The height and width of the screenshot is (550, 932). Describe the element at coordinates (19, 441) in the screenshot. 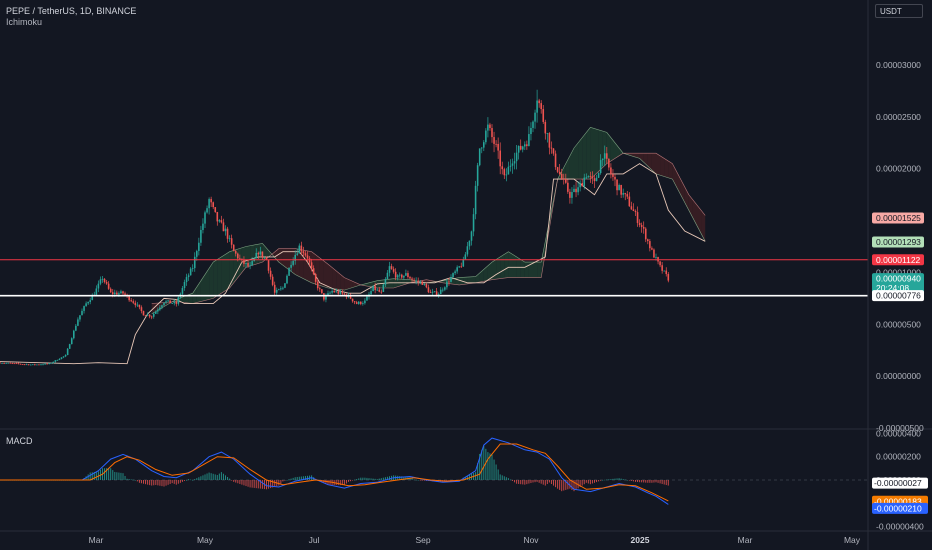

I see `macd-indicator-label: MACD` at that location.